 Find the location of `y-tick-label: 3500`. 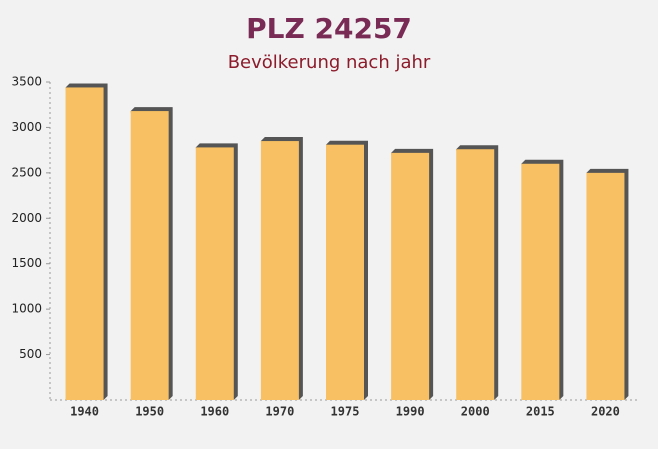

y-tick-label: 3500 is located at coordinates (26, 82).